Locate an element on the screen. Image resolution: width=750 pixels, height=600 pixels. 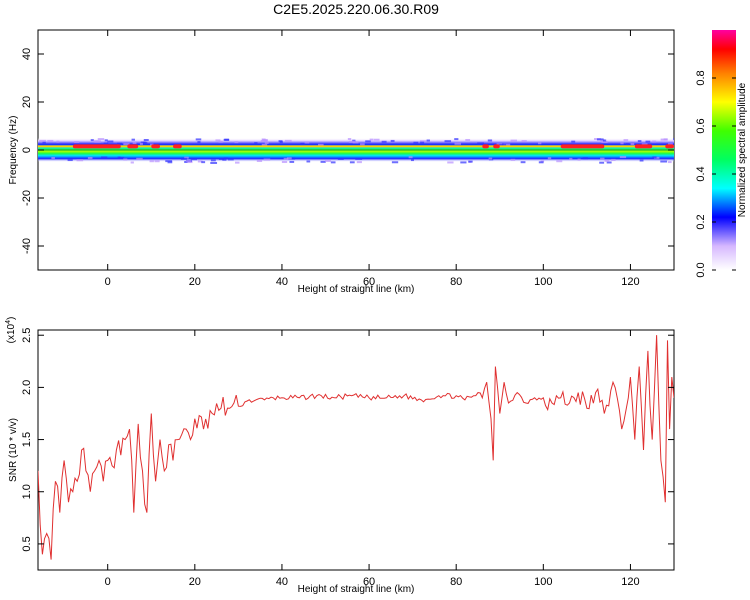
spectrogram-x-tick-label: 80 is located at coordinates (456, 282).